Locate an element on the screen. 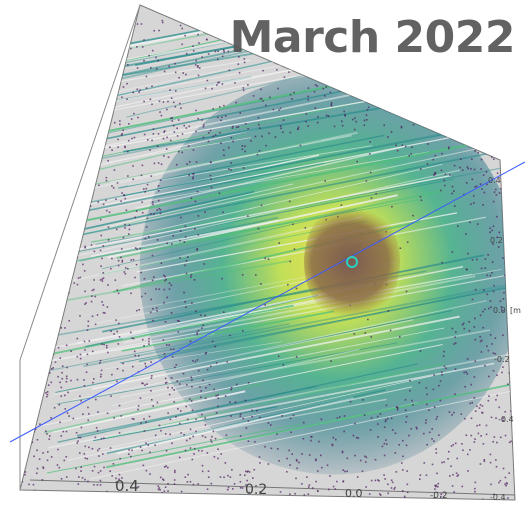  bottom-tick-3: -0.2 is located at coordinates (439, 496).